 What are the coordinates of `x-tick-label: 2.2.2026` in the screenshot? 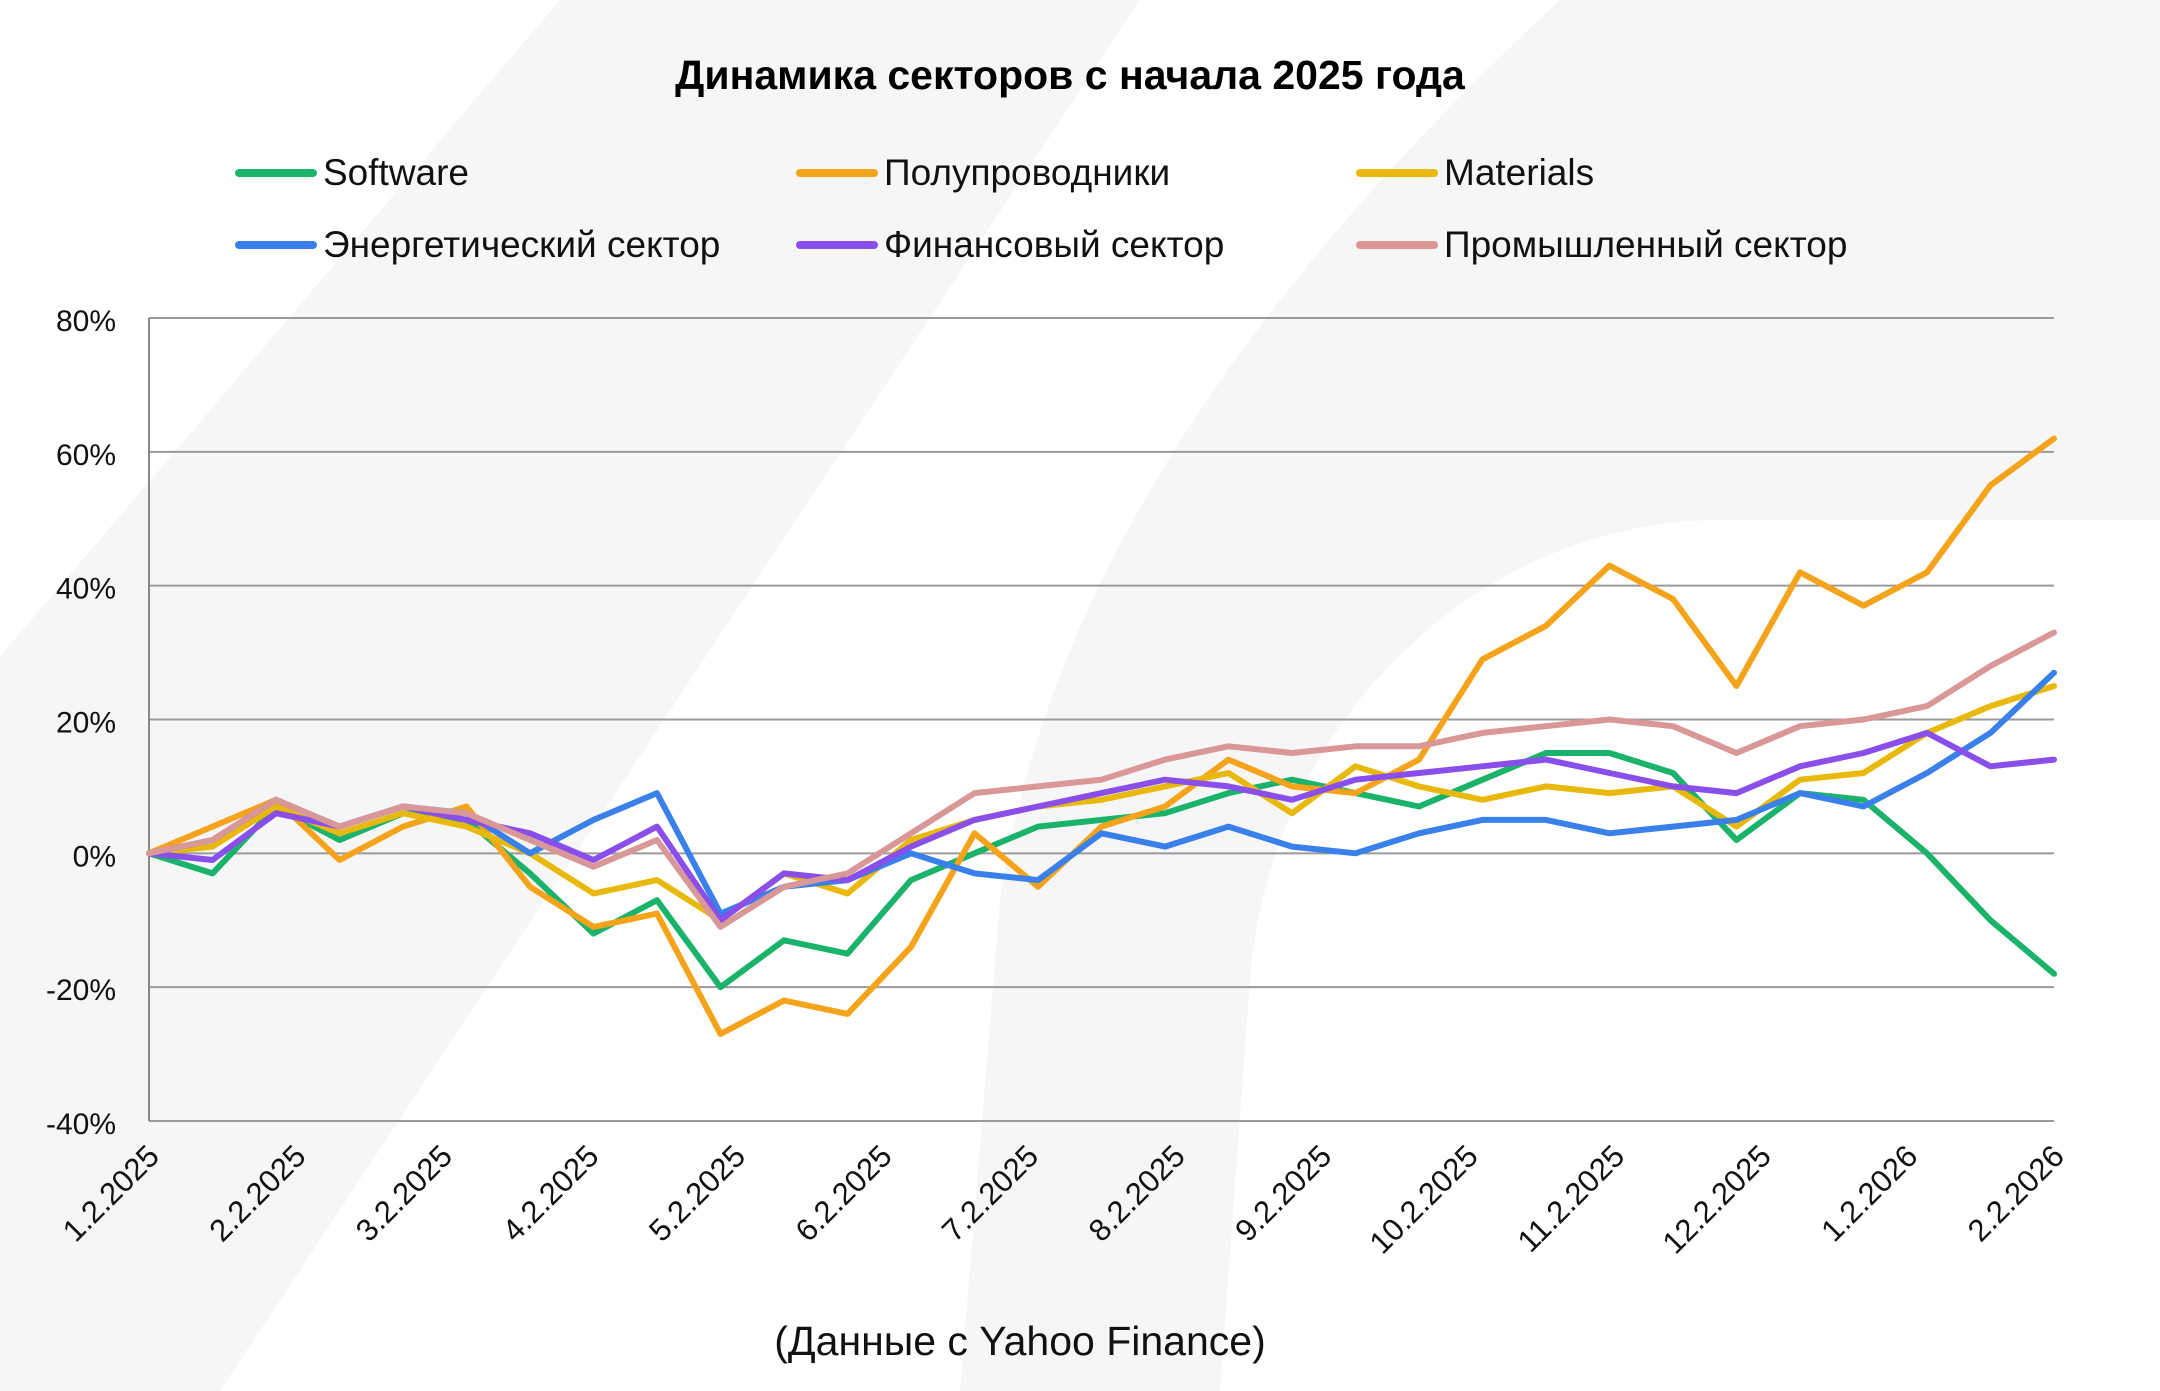 It's located at (2016, 1193).